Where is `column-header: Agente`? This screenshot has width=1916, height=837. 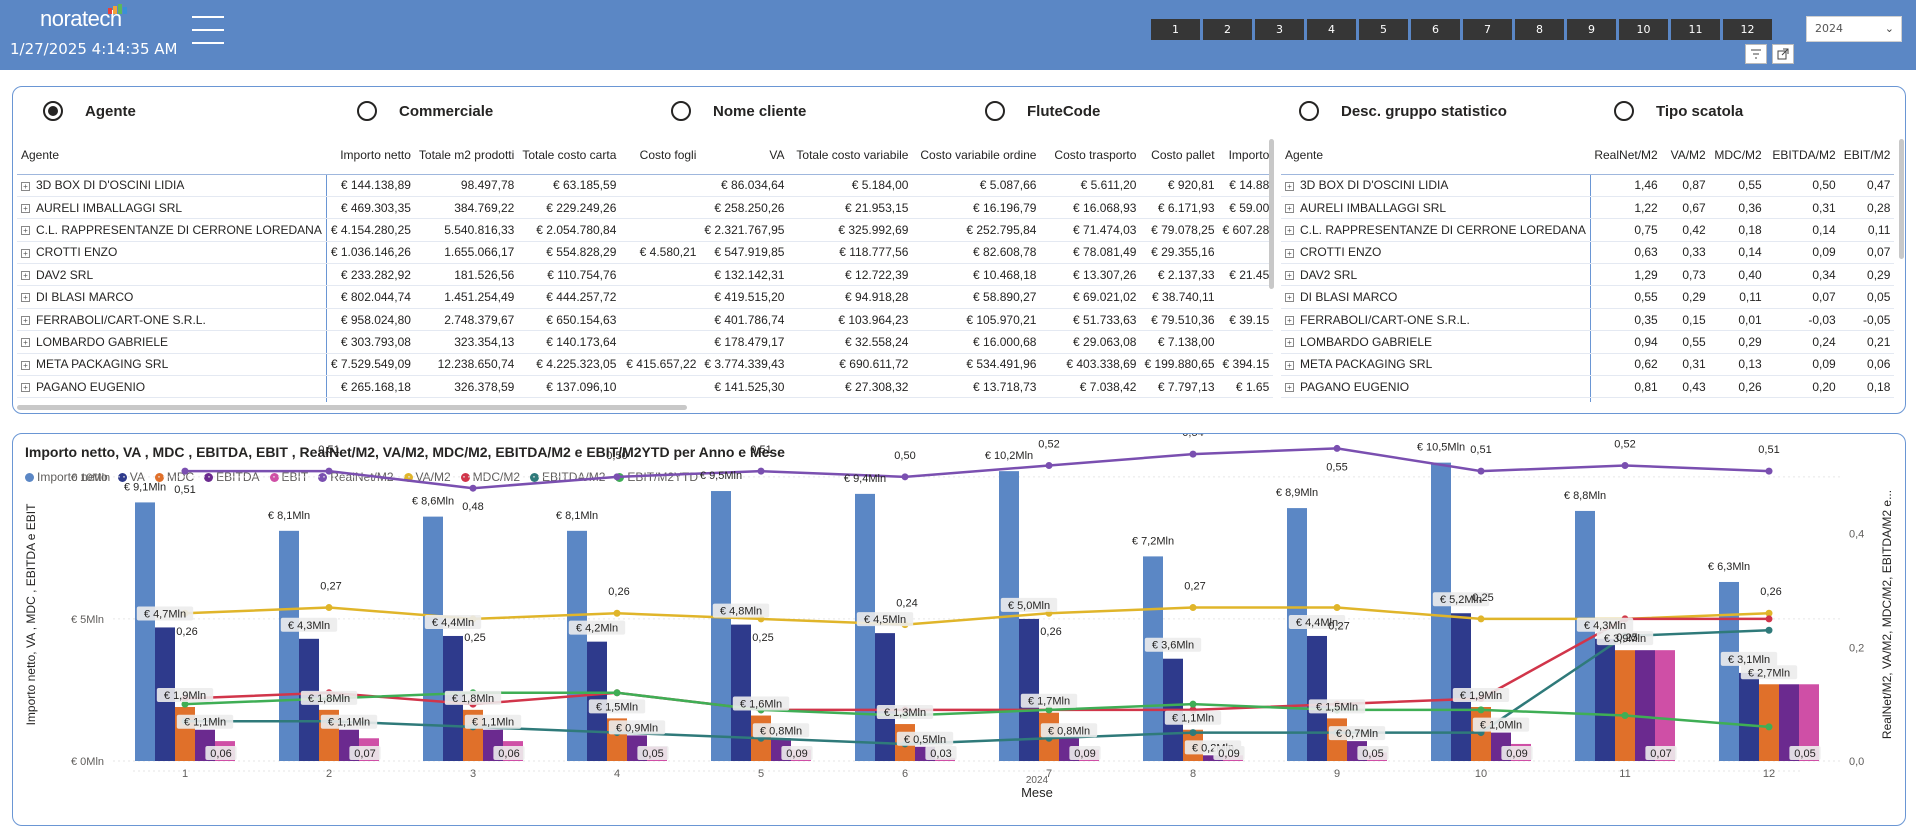
column-header: Agente is located at coordinates (1436, 156).